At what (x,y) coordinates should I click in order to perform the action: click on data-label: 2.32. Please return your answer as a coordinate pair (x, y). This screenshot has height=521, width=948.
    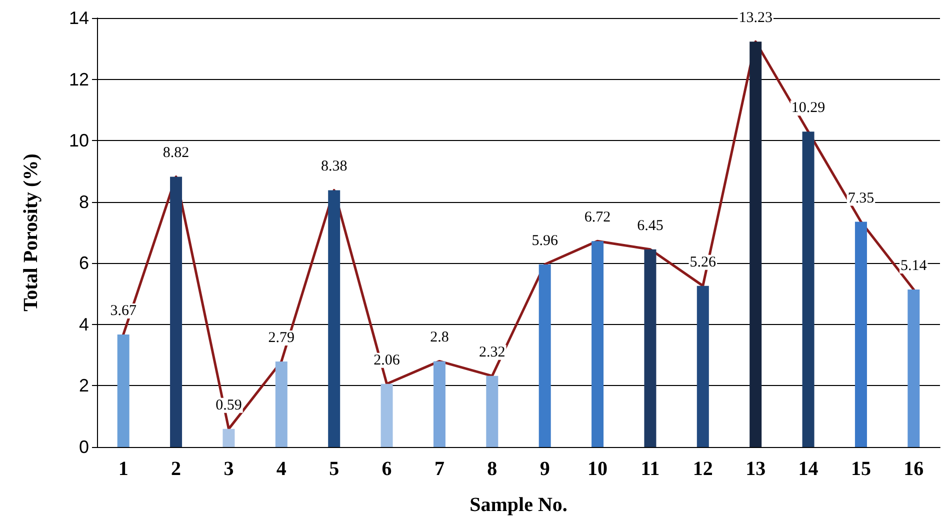
    Looking at the image, I should click on (492, 352).